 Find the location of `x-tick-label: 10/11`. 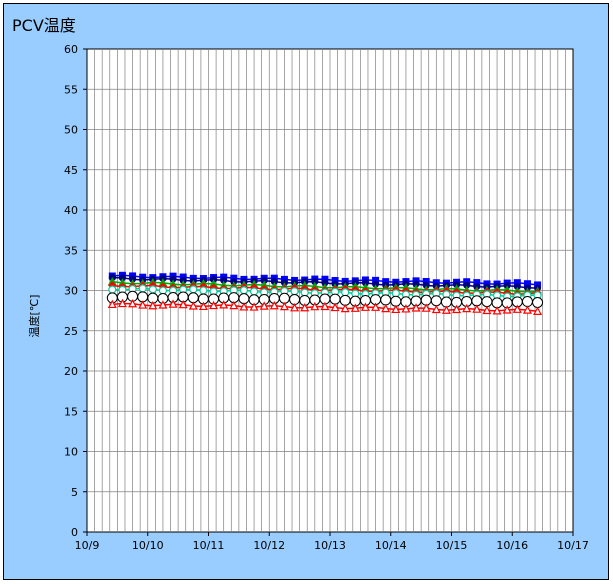

x-tick-label: 10/11 is located at coordinates (209, 545).